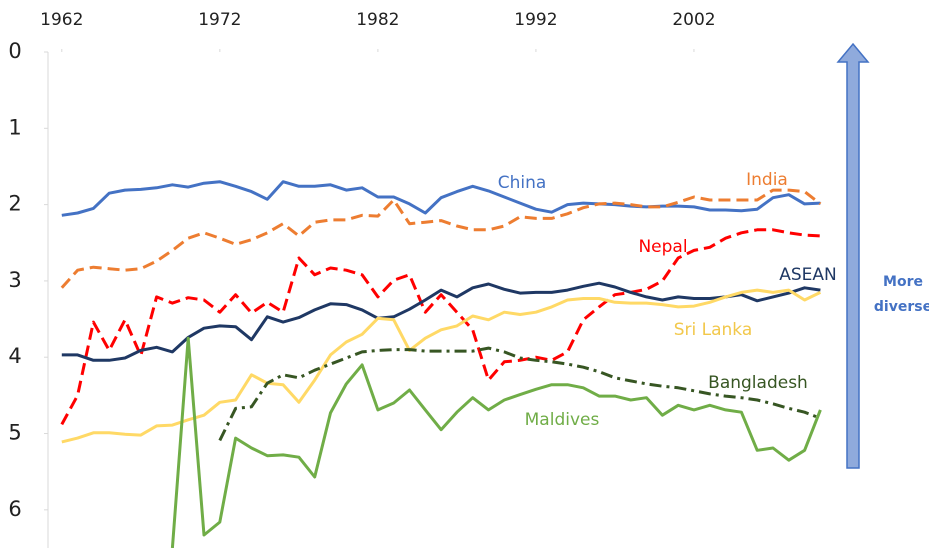 The height and width of the screenshot is (548, 929). What do you see at coordinates (767, 180) in the screenshot?
I see `series-label: India` at bounding box center [767, 180].